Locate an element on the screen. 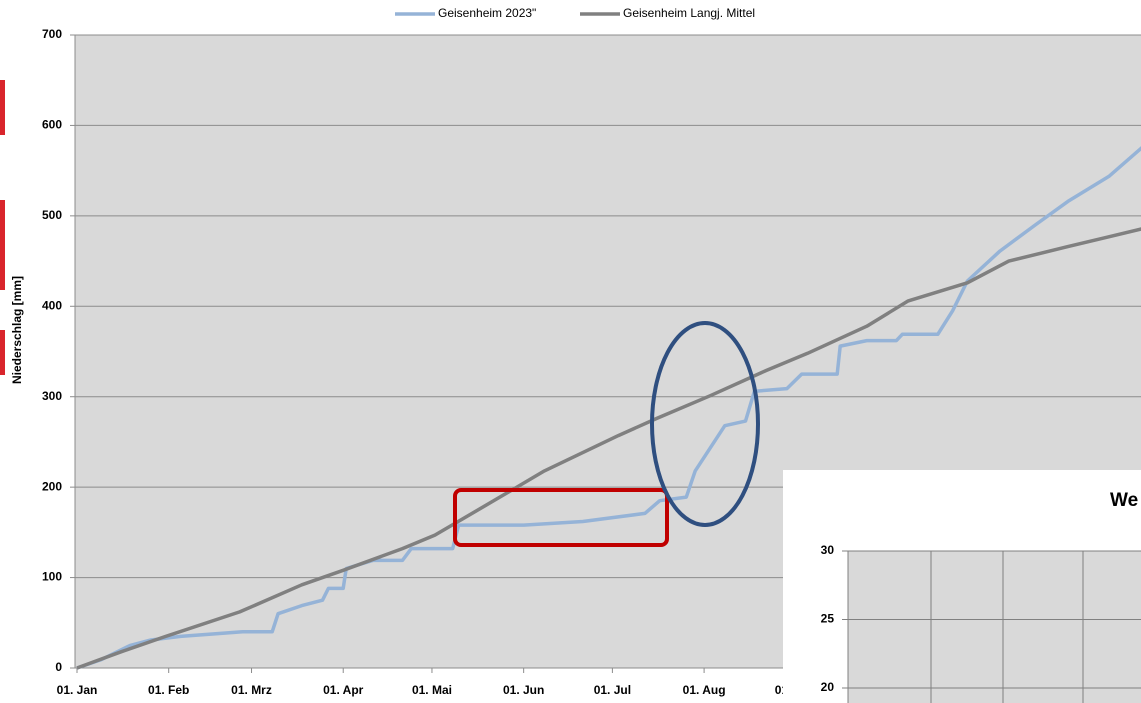 The height and width of the screenshot is (703, 1141). y-tick-label: 300 is located at coordinates (52, 396).